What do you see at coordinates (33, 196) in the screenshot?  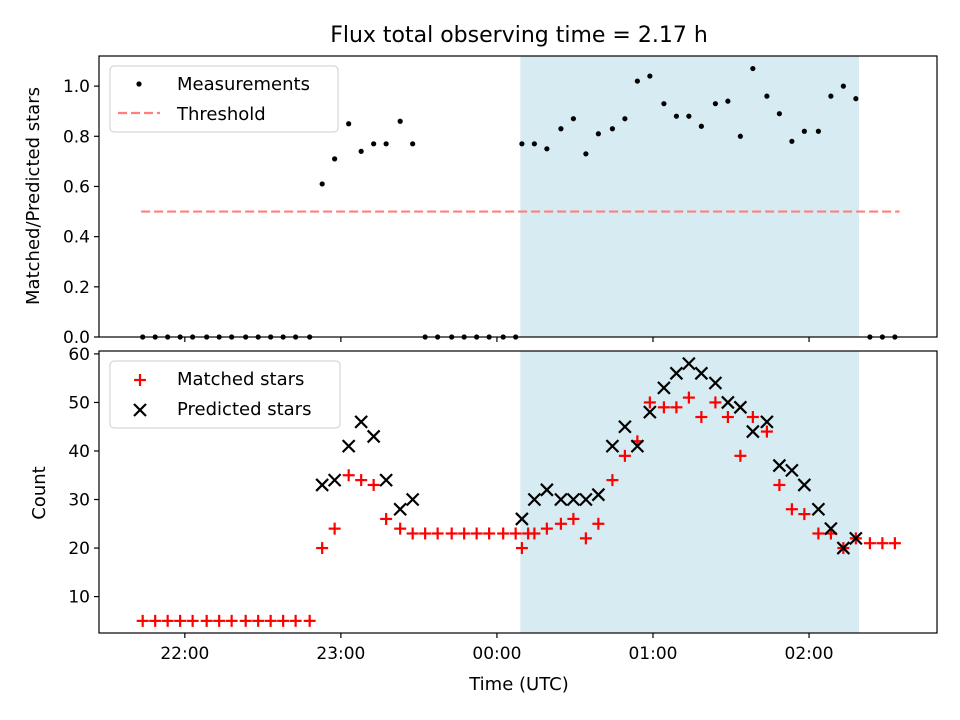 I see `top-y-axis-label: Matched/Predicted stars` at bounding box center [33, 196].